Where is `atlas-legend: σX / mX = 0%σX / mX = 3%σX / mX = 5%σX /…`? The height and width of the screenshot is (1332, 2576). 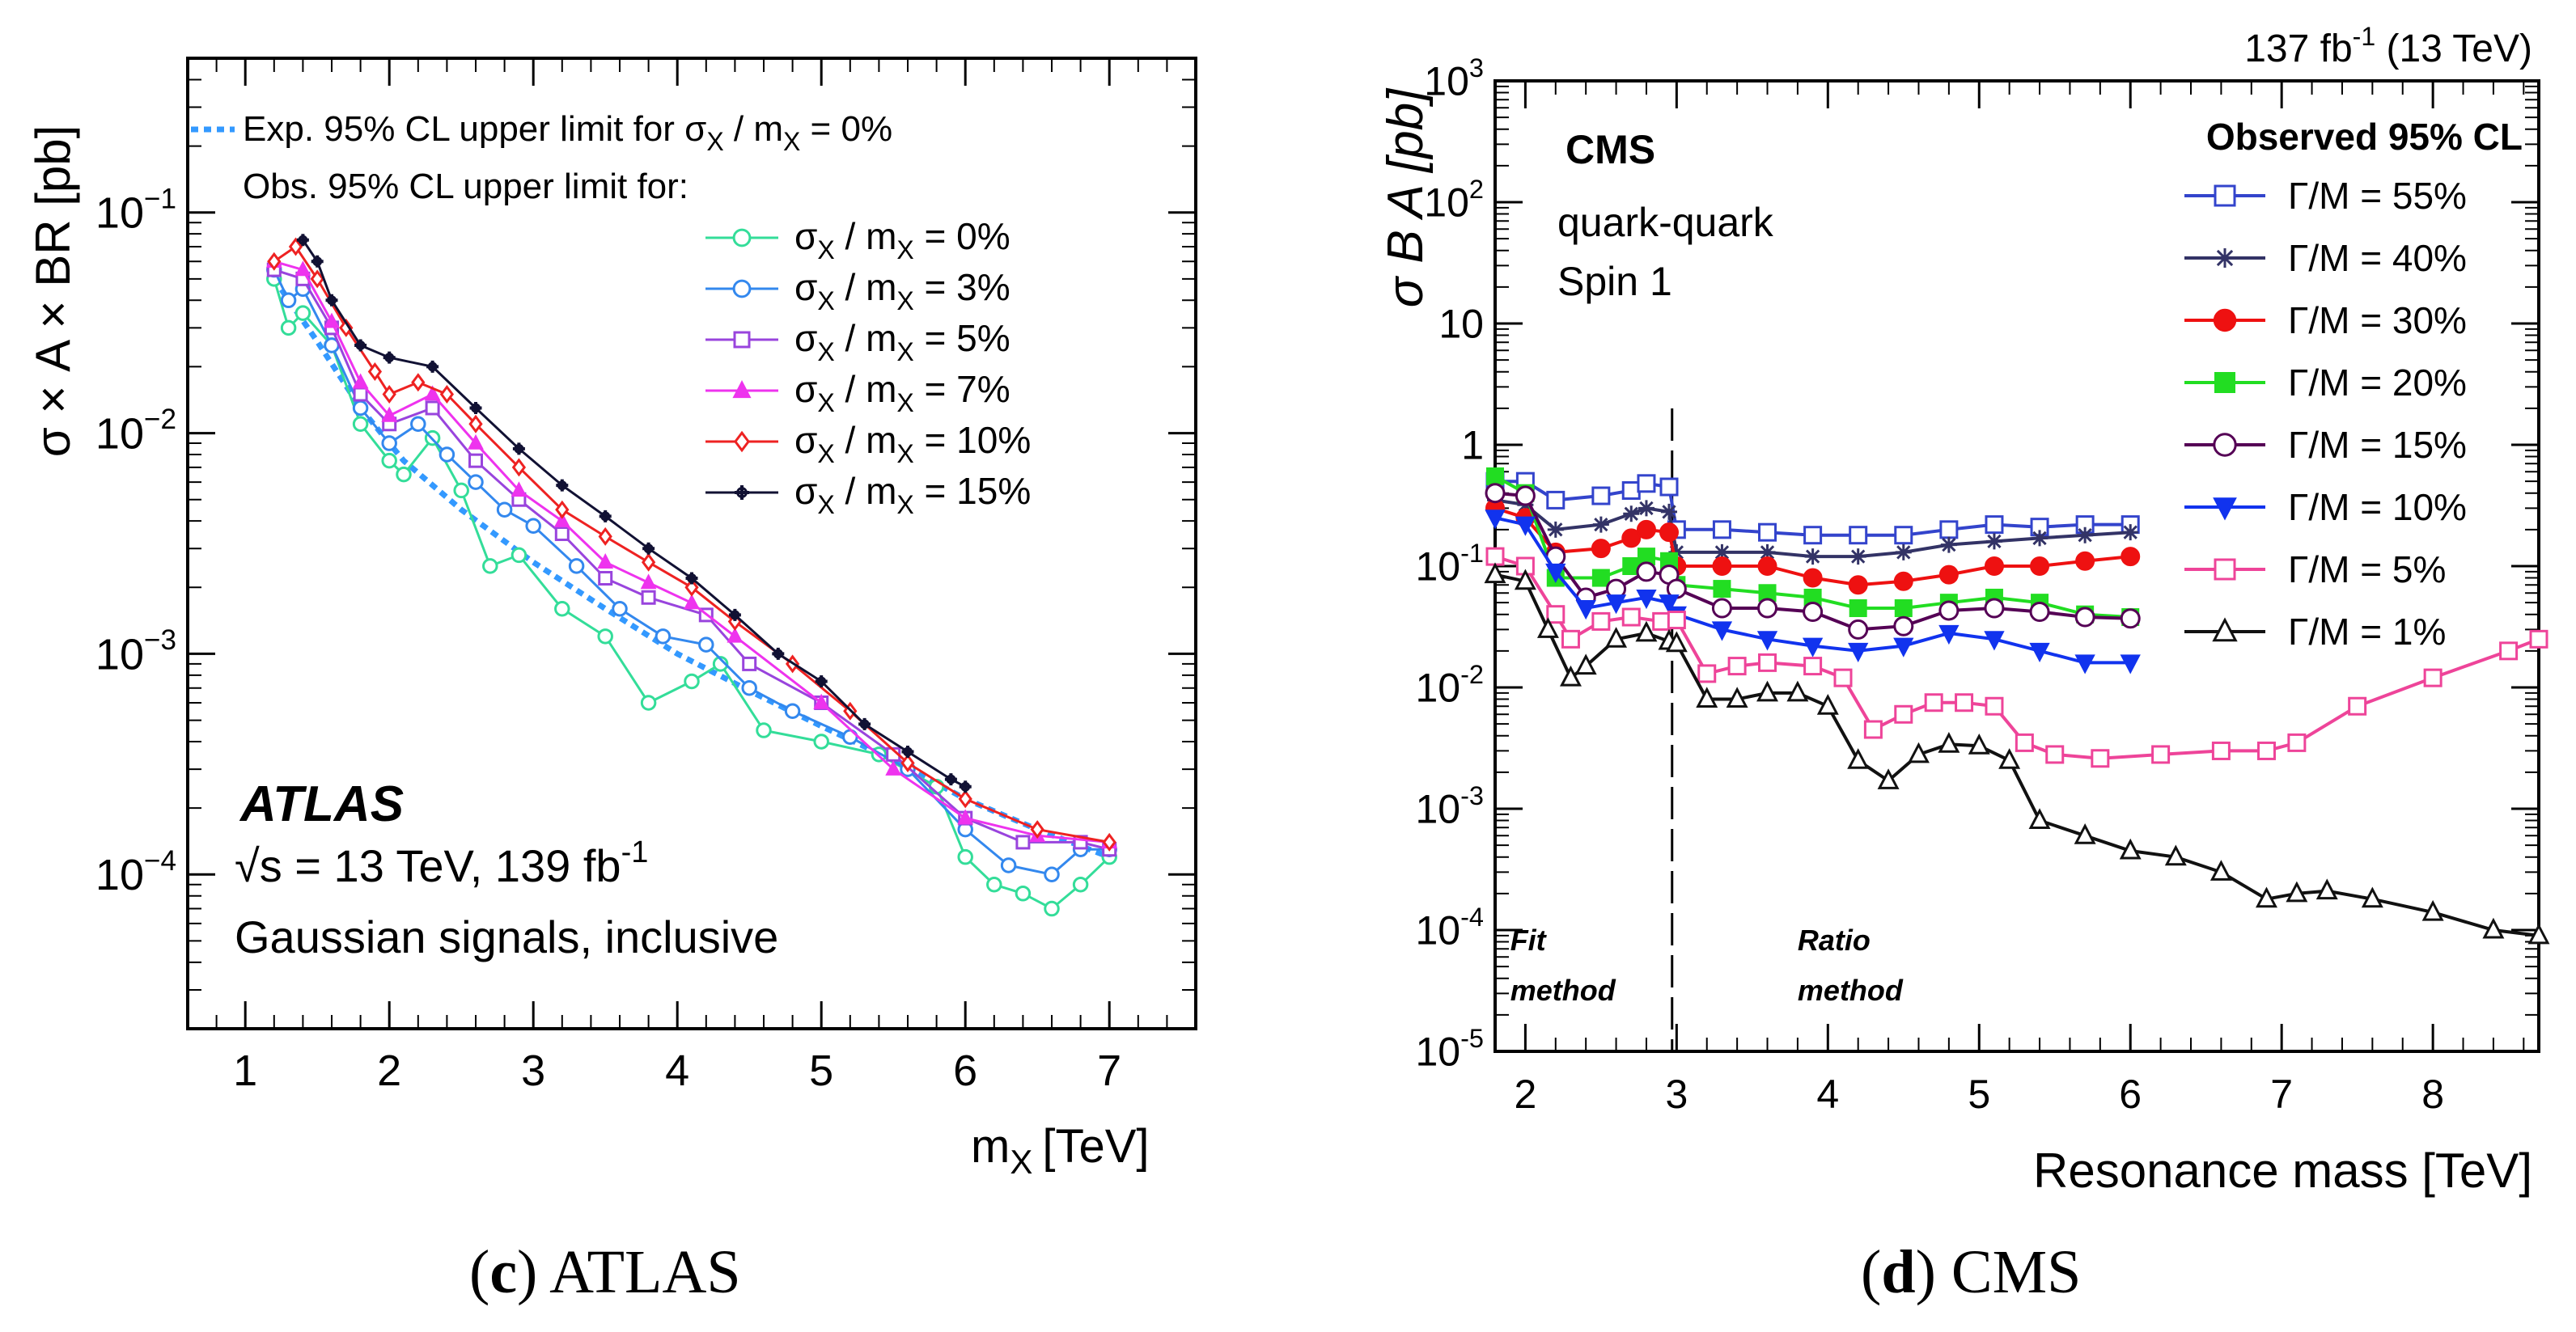 atlas-legend: σX / mX = 0%σX / mX = 3%σX / mX = 5%σX /… is located at coordinates (868, 367).